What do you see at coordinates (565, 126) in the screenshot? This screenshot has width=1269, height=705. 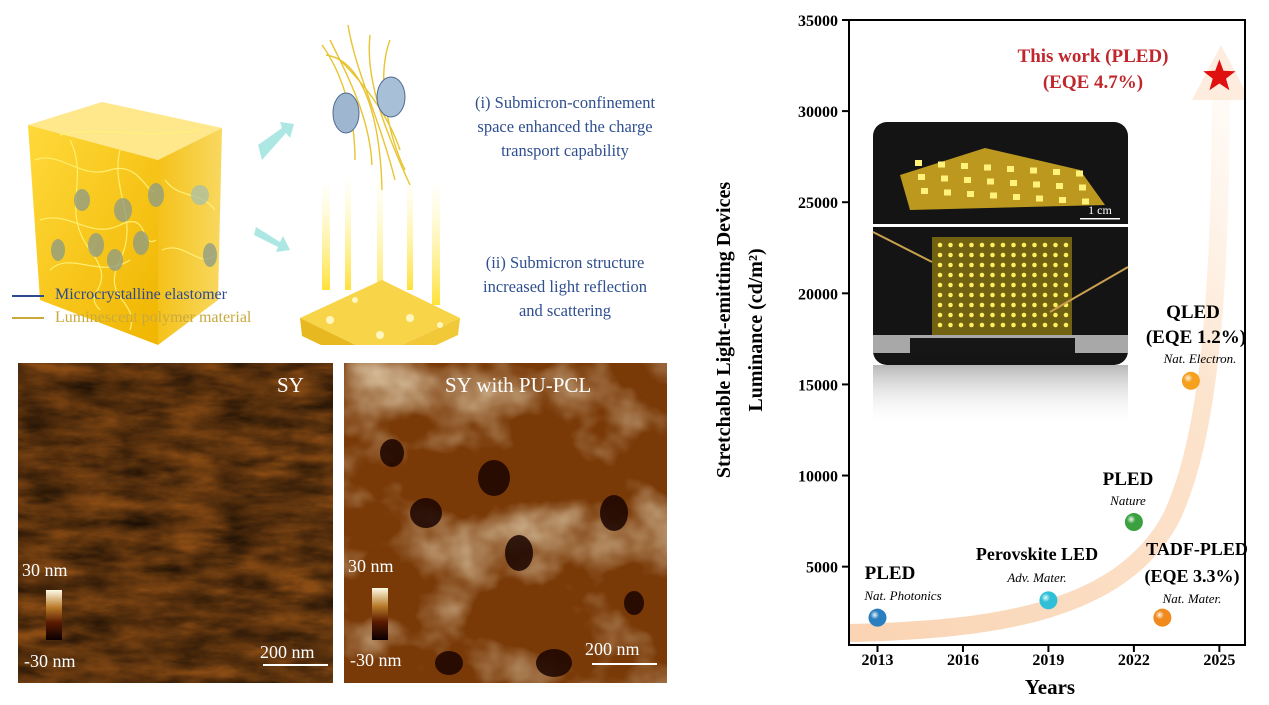 I see `text-line: space enhanced the charge` at bounding box center [565, 126].